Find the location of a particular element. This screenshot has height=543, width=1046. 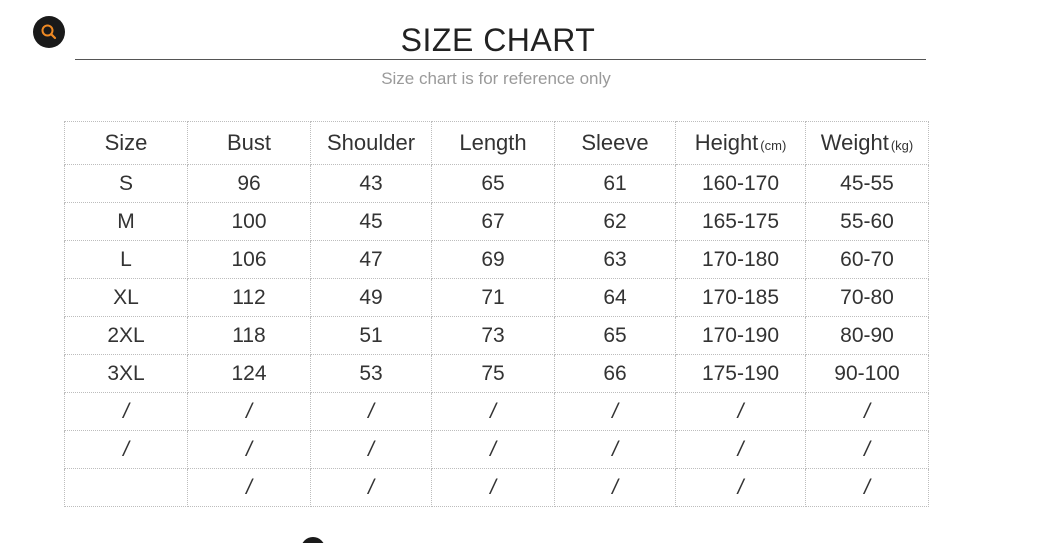

table-cell: 96 is located at coordinates (249, 183).